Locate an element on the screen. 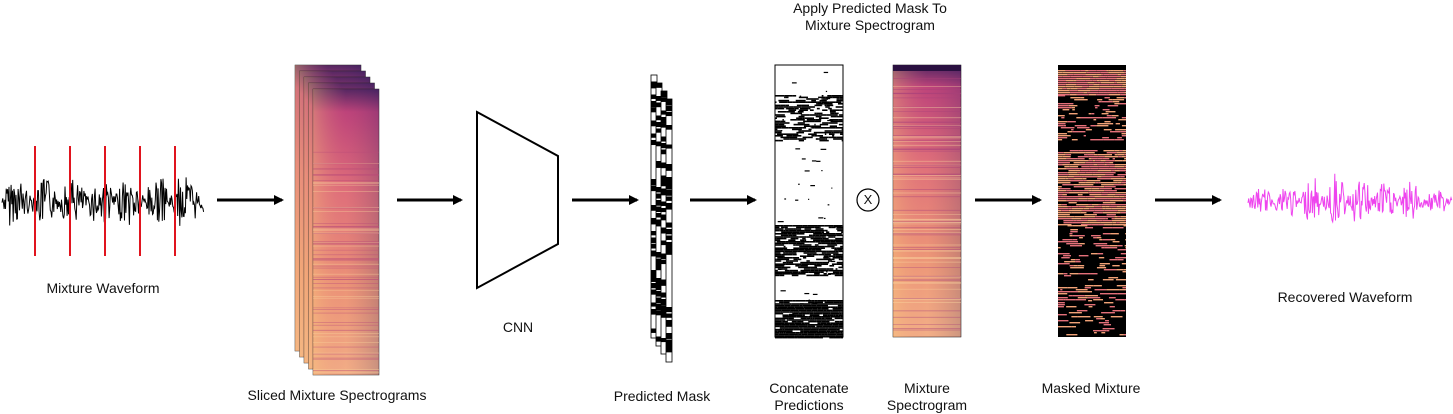 The height and width of the screenshot is (414, 1453). mixture-waveform-trace is located at coordinates (103, 201).